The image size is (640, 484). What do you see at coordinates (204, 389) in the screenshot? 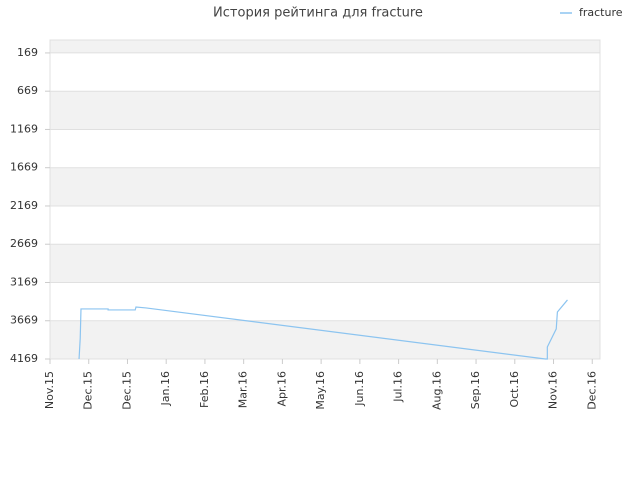
I see `x-tick-label: Feb.16` at bounding box center [204, 389].